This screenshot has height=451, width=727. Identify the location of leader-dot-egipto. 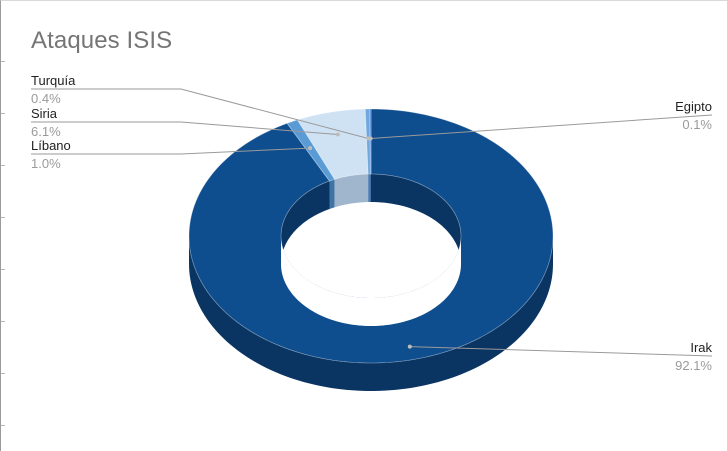
(370, 138).